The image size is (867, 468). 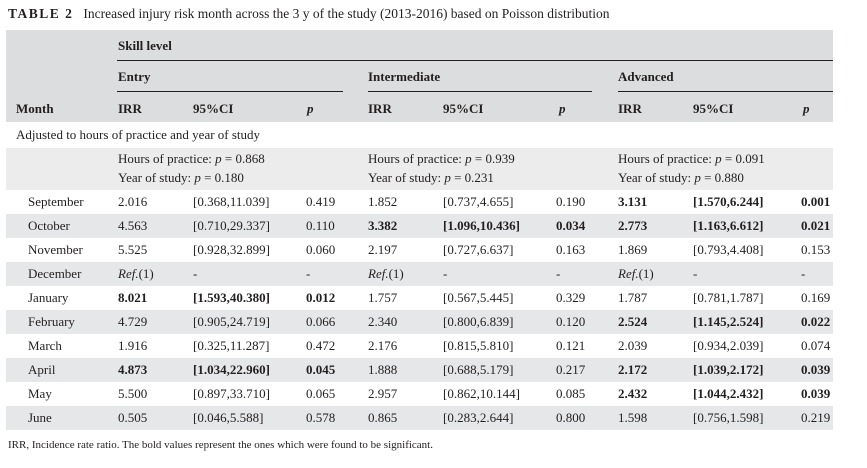 What do you see at coordinates (133, 369) in the screenshot?
I see `value-cell: 4.873` at bounding box center [133, 369].